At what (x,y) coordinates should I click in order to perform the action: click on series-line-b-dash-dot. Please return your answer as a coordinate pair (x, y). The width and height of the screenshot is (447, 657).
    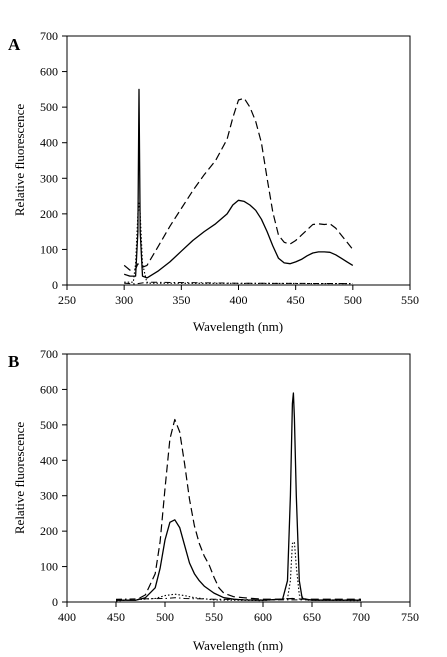
    Looking at the image, I should click on (238, 599).